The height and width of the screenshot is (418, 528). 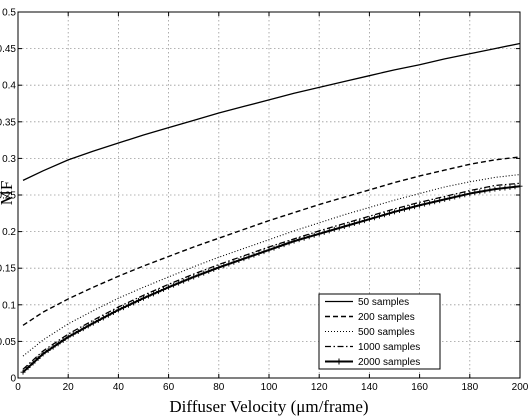 I want to click on x-tick-label: 140, so click(x=369, y=387).